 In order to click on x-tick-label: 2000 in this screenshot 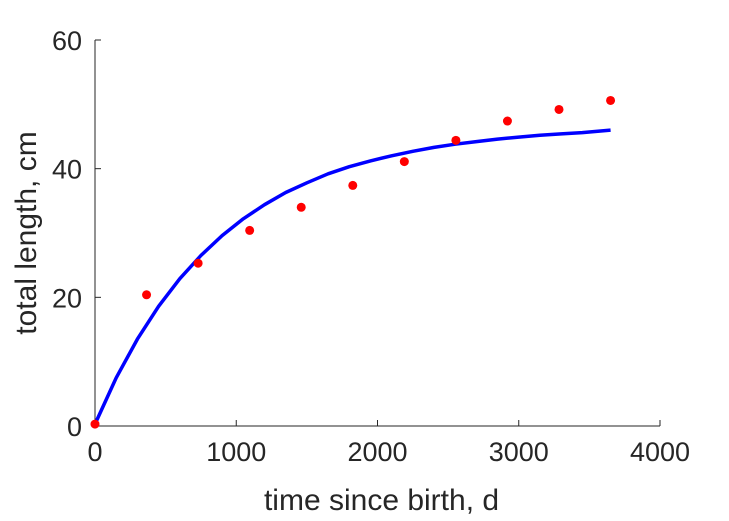, I will do `click(377, 452)`.